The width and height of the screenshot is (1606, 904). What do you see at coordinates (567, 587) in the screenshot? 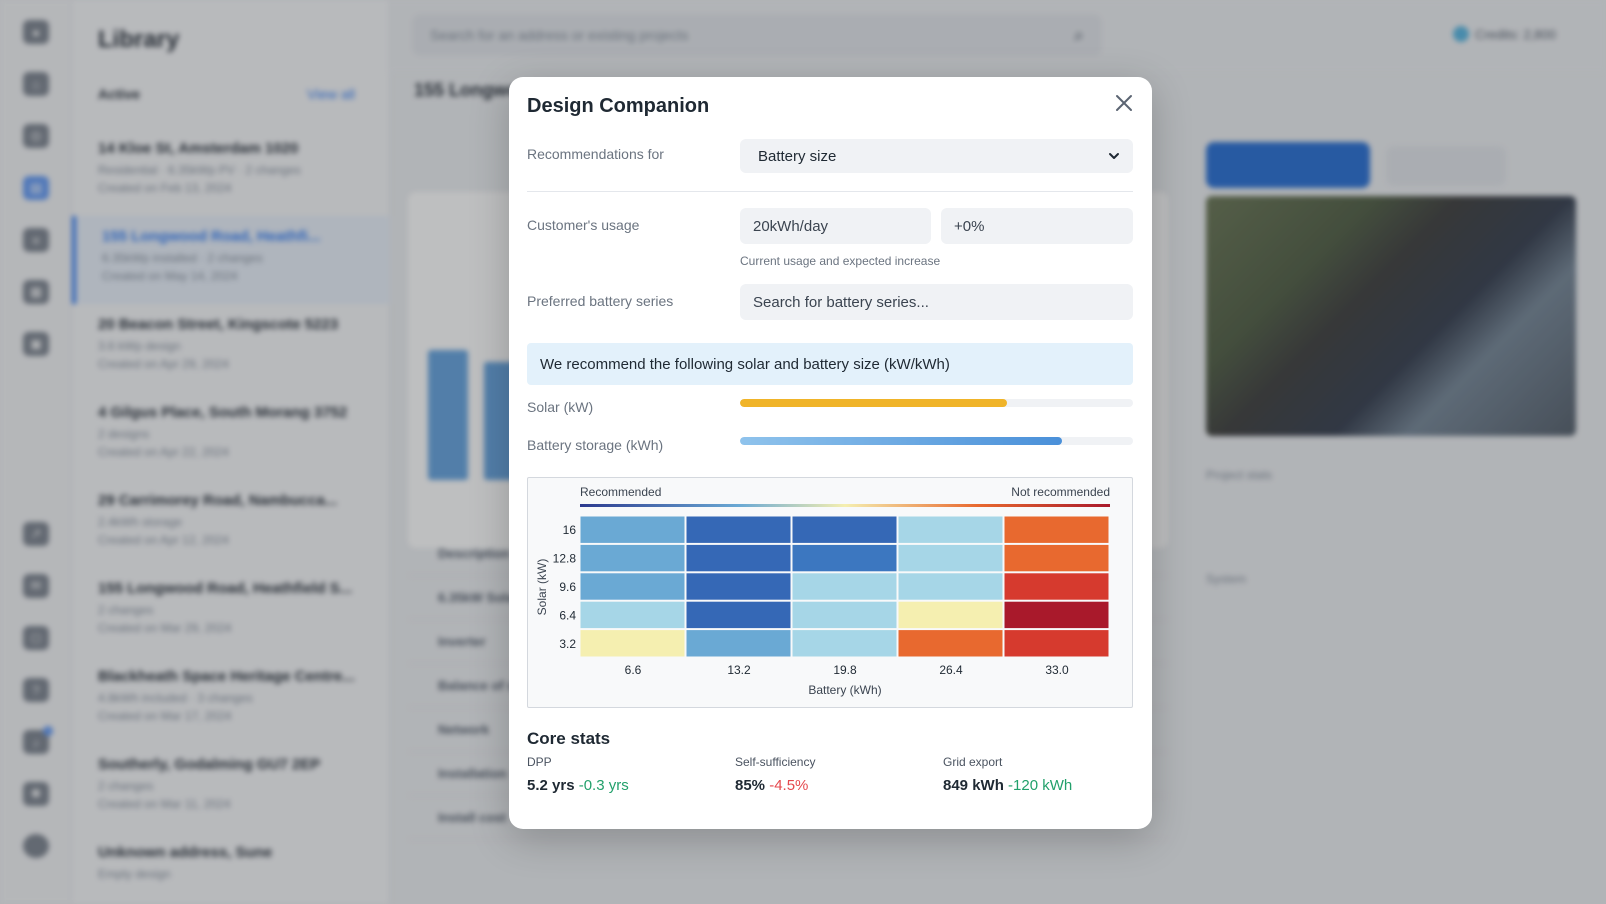
I see `y-tick-label: 9.6` at bounding box center [567, 587].